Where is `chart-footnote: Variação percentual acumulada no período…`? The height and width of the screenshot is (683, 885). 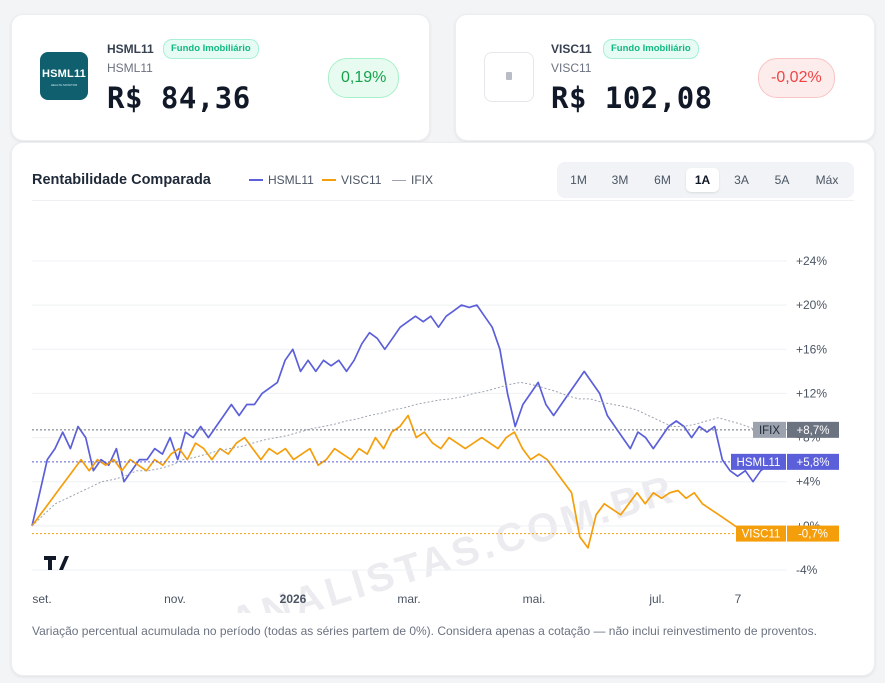
chart-footnote: Variação percentual acumulada no período… is located at coordinates (424, 631).